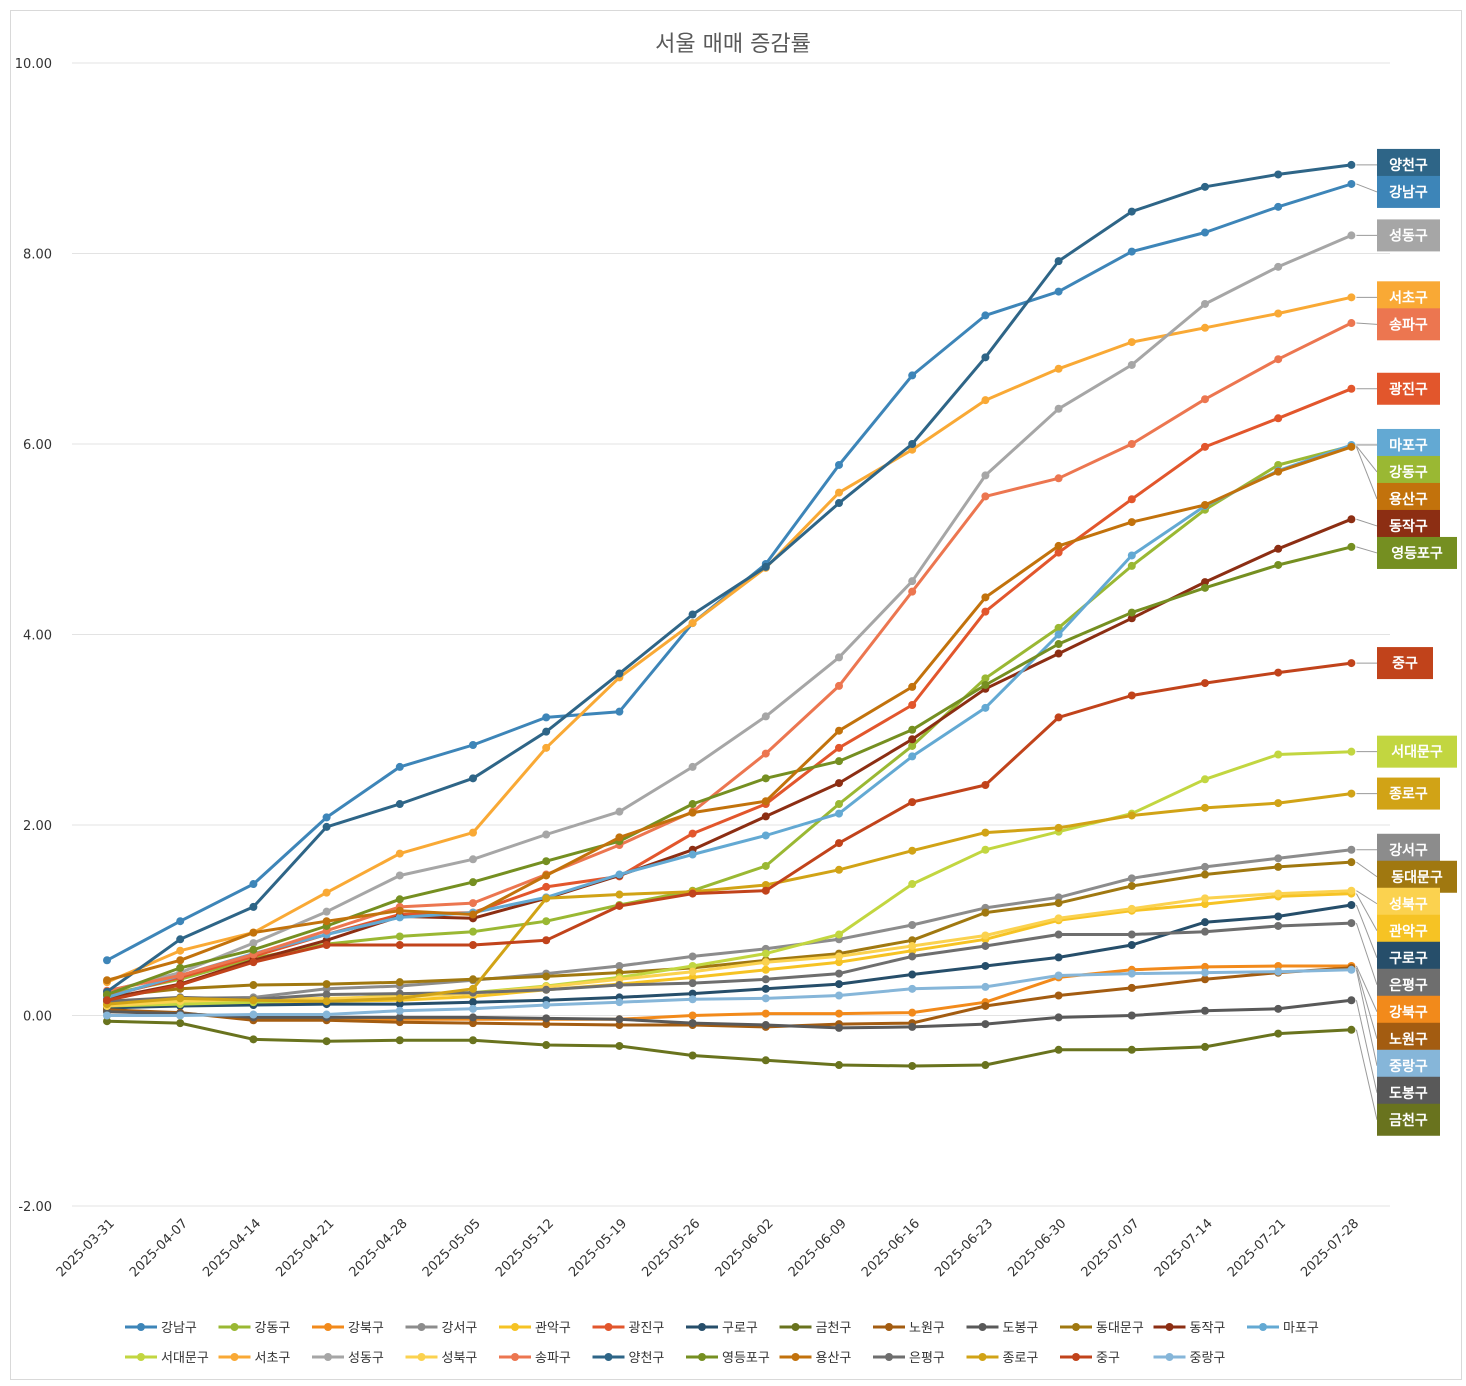  I want to click on legend-item-동대문구: 동대문구, so click(1102, 1328).